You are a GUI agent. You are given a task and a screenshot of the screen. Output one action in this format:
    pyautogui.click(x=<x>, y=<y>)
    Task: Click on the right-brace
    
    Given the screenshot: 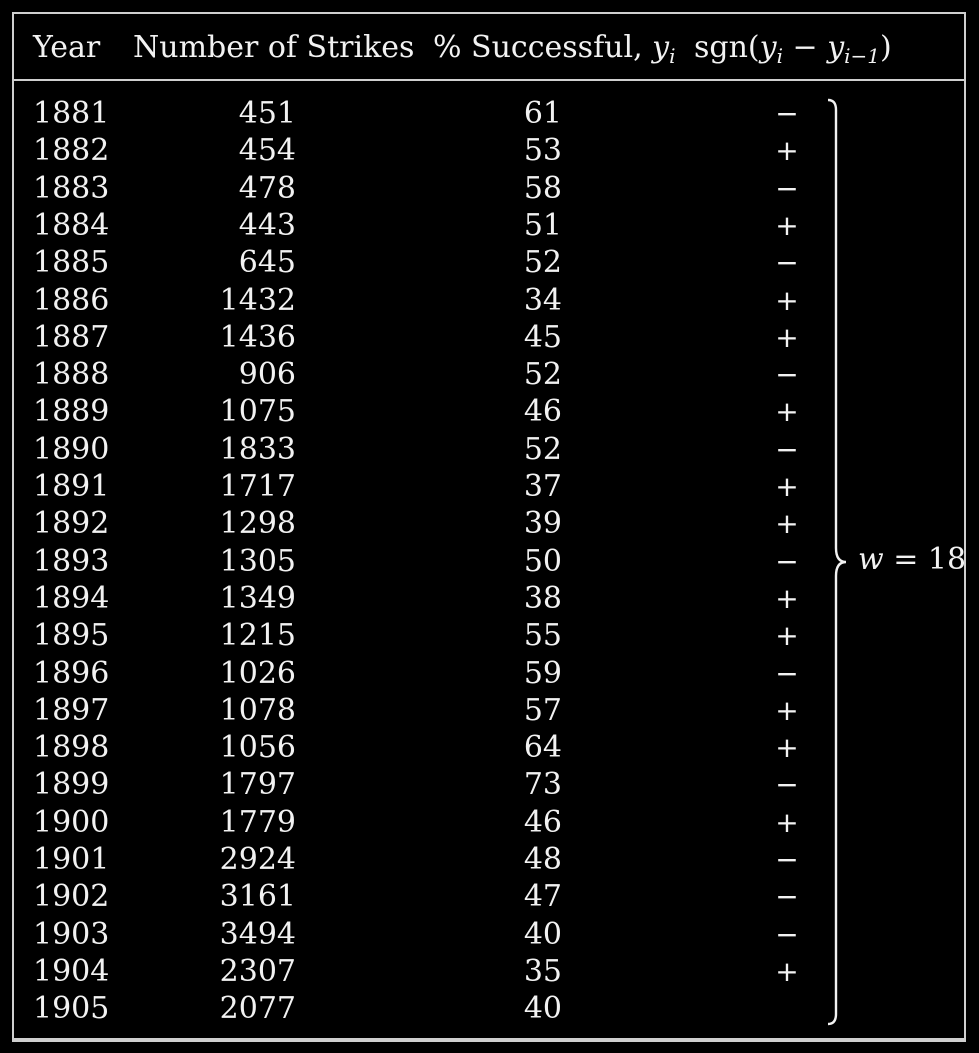 What is the action you would take?
    pyautogui.click(x=837, y=562)
    